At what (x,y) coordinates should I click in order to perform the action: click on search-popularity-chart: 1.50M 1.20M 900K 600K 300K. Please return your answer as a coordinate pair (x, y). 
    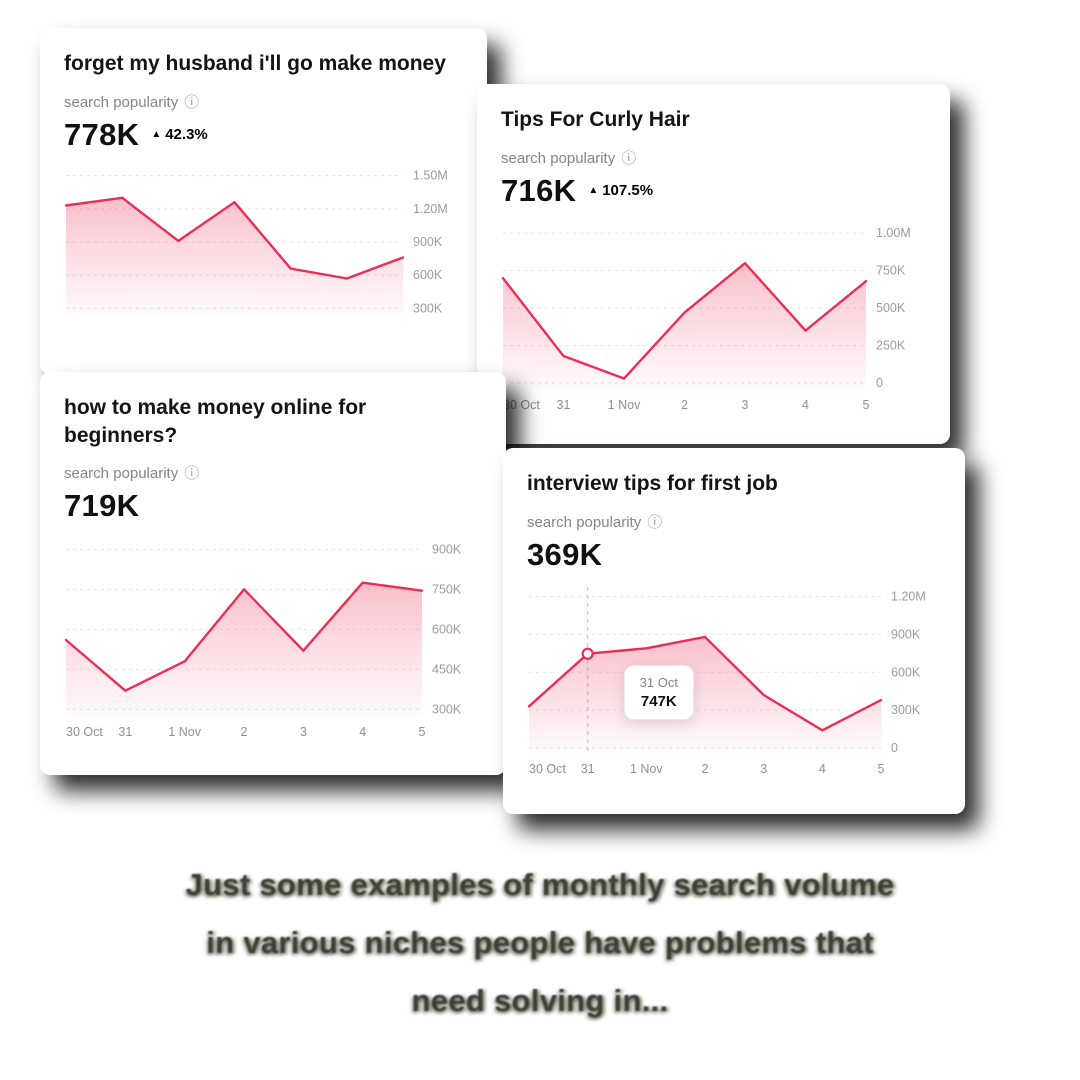
    Looking at the image, I should click on (256, 241).